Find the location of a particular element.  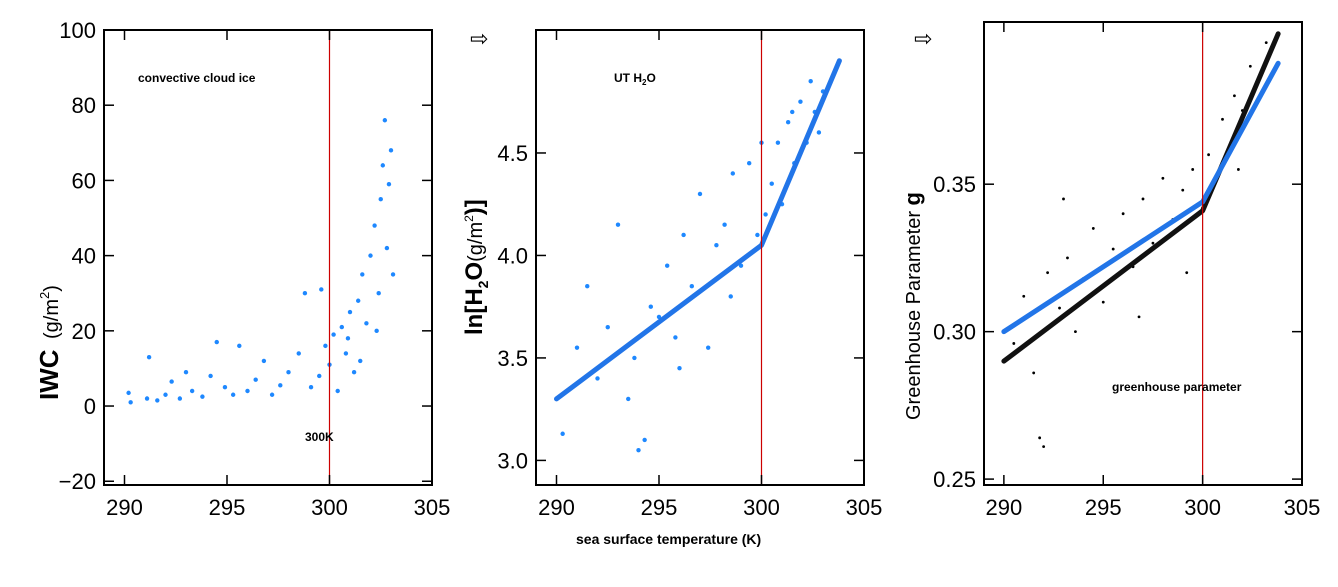

greenhouse-ylabel-g: g is located at coordinates (912, 198).